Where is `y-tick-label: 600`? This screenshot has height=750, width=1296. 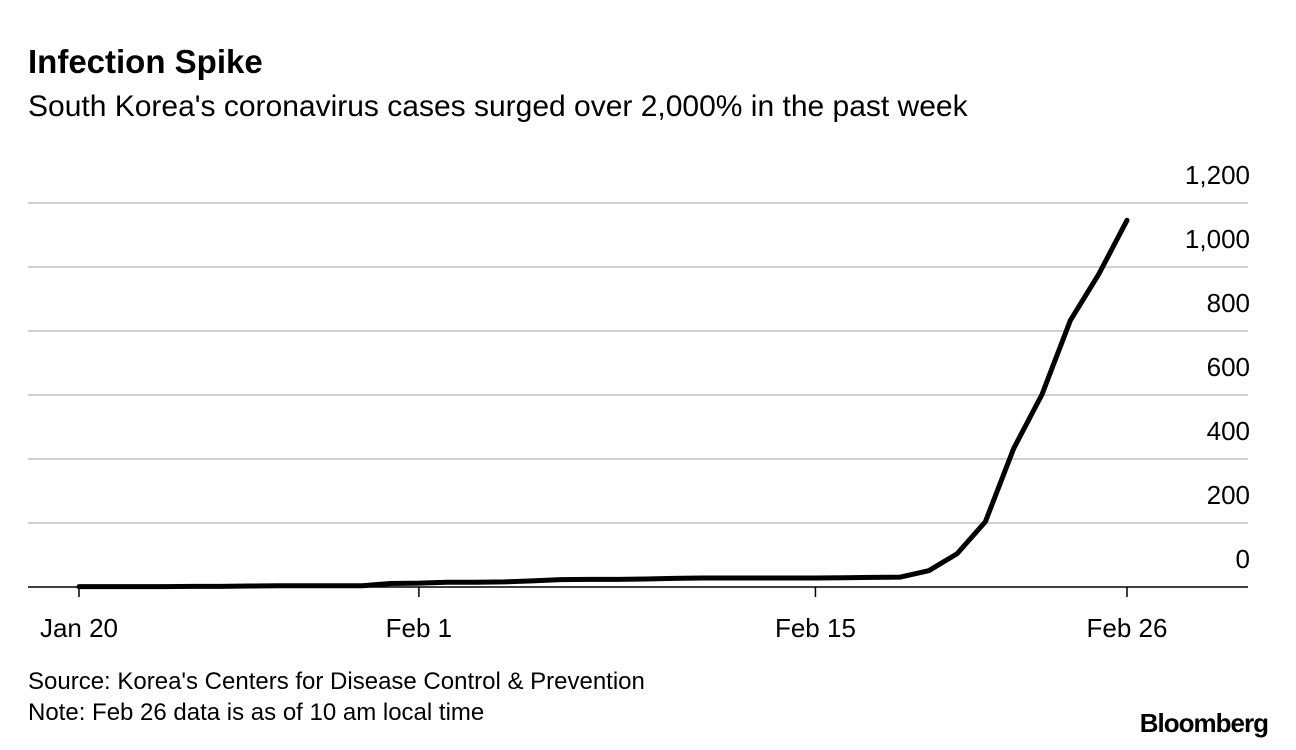 y-tick-label: 600 is located at coordinates (1228, 367).